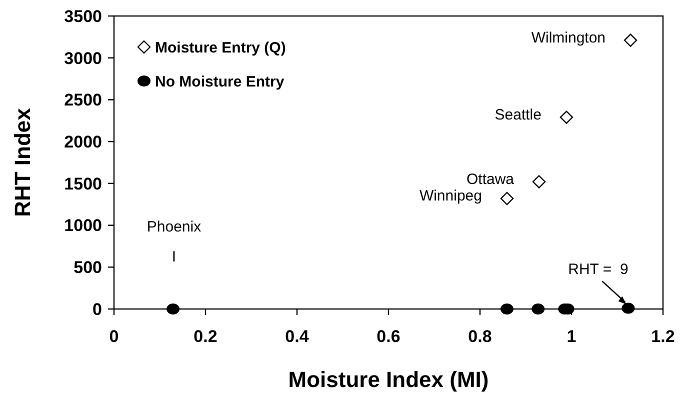 This screenshot has height=405, width=680. Describe the element at coordinates (83, 100) in the screenshot. I see `y-tick-label: 2500` at that location.